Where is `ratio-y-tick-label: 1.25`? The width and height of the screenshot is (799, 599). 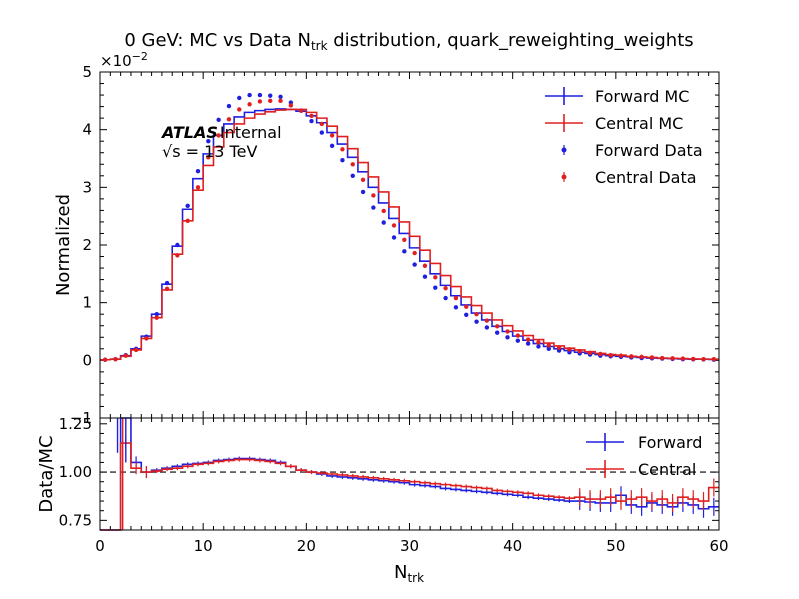
ratio-y-tick-label: 1.25 is located at coordinates (75, 424).